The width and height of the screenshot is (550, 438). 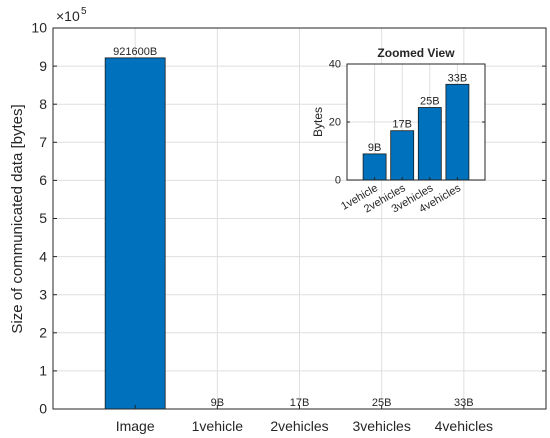 I want to click on main-y-tick-label: 1, so click(x=43, y=371).